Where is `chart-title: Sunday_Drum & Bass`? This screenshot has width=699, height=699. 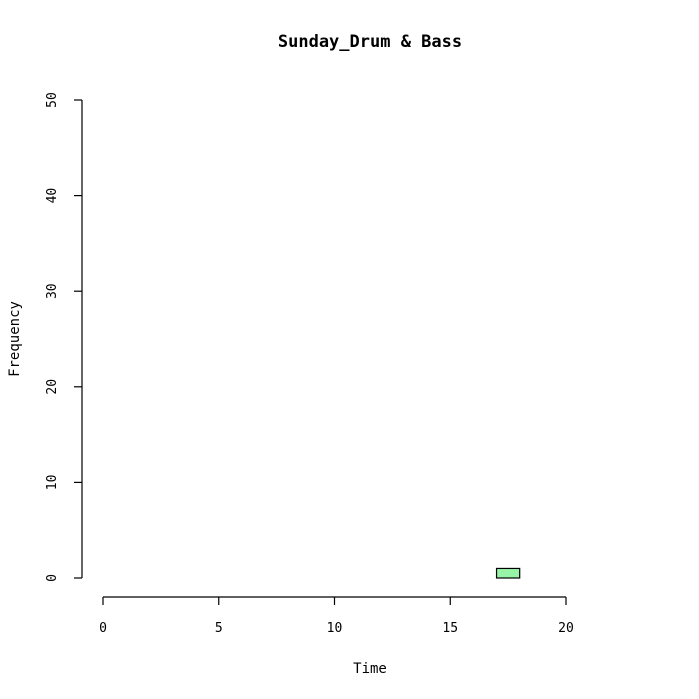 chart-title: Sunday_Drum & Bass is located at coordinates (370, 42).